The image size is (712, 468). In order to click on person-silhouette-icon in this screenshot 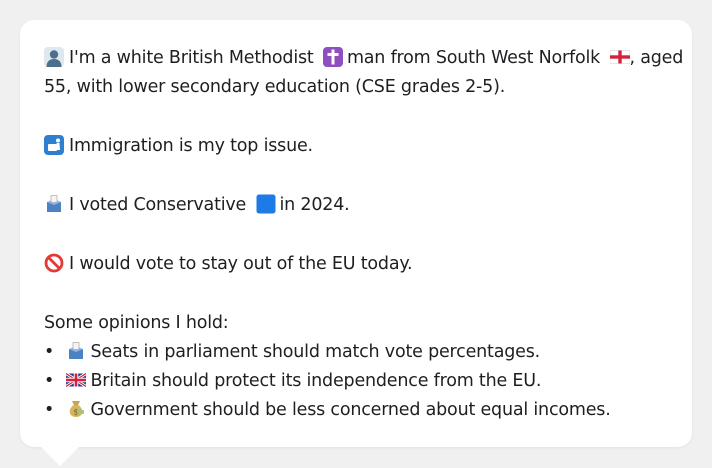, I will do `click(54, 57)`.